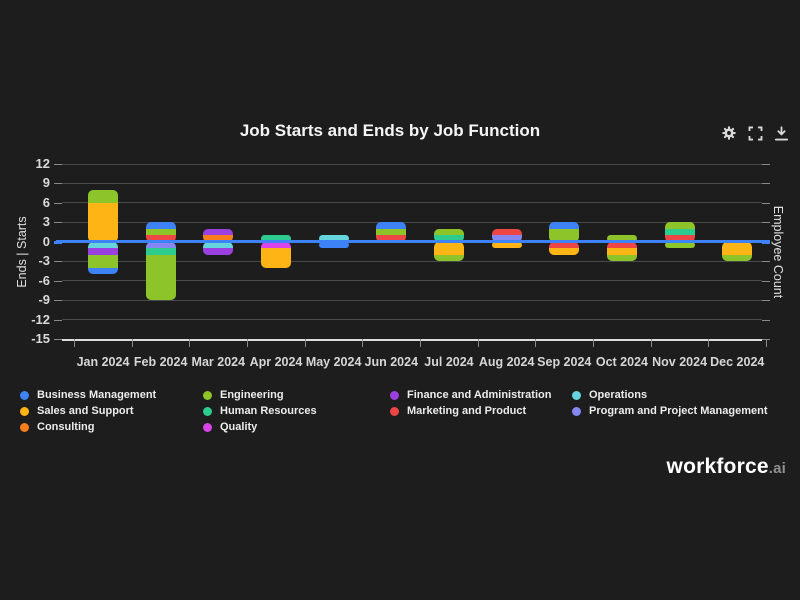 The image size is (800, 600). I want to click on fullscreen-icon, so click(755, 133).